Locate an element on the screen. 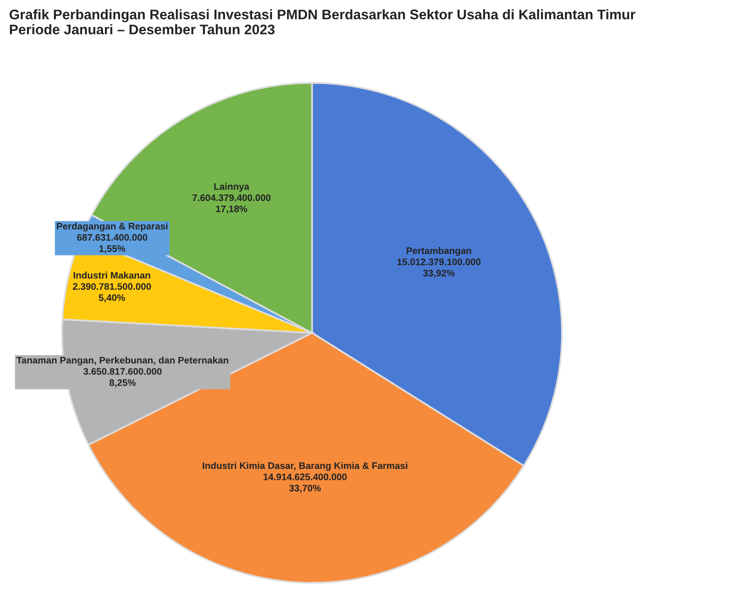 The width and height of the screenshot is (750, 613). slice-label: Pertambangan is located at coordinates (439, 251).